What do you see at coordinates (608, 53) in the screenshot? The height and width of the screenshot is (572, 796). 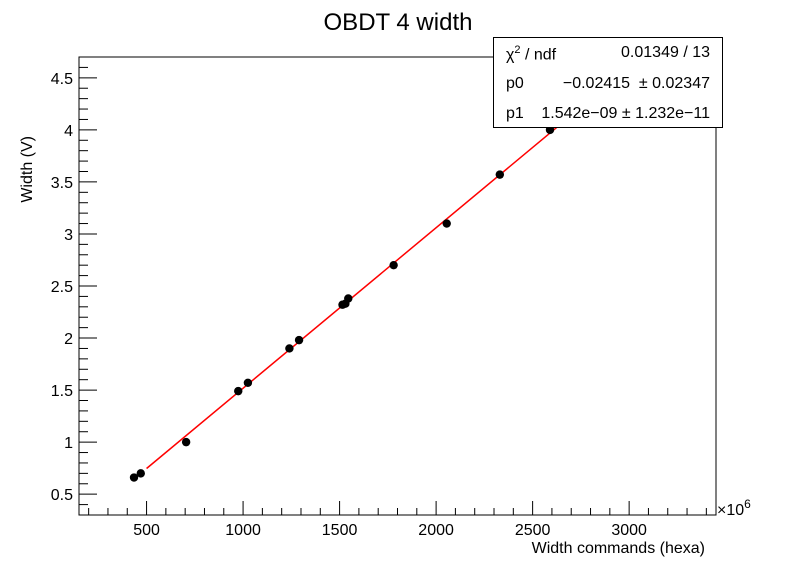 I see `stats-row-chi2: χ2 / ndf 0.01349 / 13` at bounding box center [608, 53].